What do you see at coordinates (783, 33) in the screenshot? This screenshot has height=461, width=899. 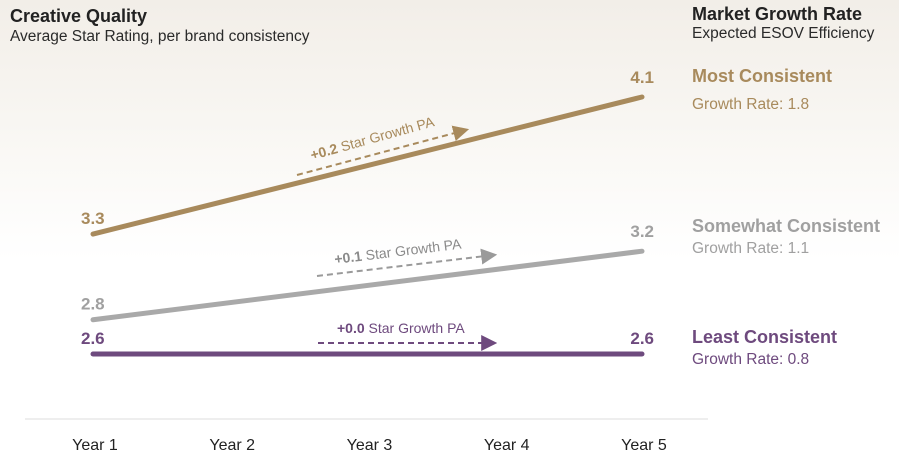 I see `market-growth-subtitle: Expected ESOV Efficiency` at bounding box center [783, 33].